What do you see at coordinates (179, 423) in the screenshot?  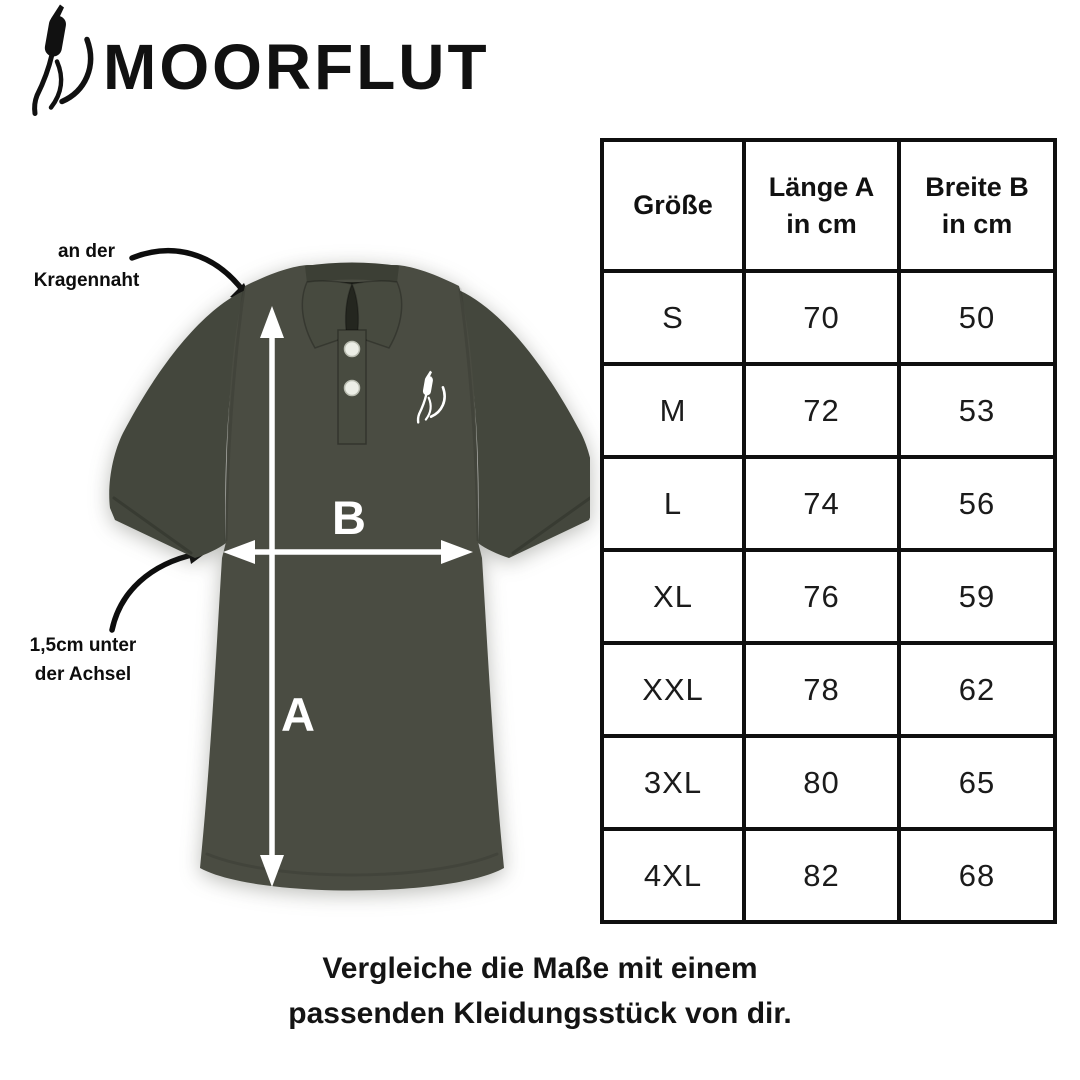 I see `left-sleeve` at bounding box center [179, 423].